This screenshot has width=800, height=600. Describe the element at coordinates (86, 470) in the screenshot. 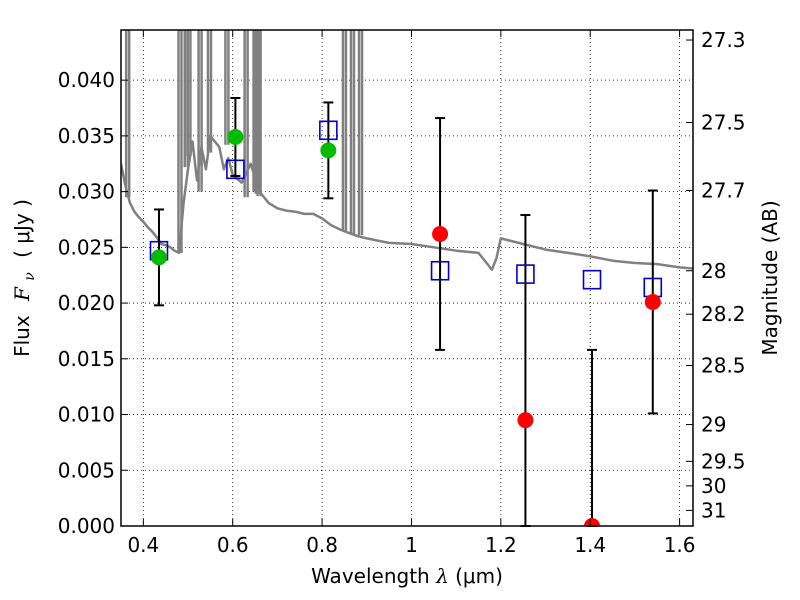

I see `y-tick-label: 0.005` at that location.